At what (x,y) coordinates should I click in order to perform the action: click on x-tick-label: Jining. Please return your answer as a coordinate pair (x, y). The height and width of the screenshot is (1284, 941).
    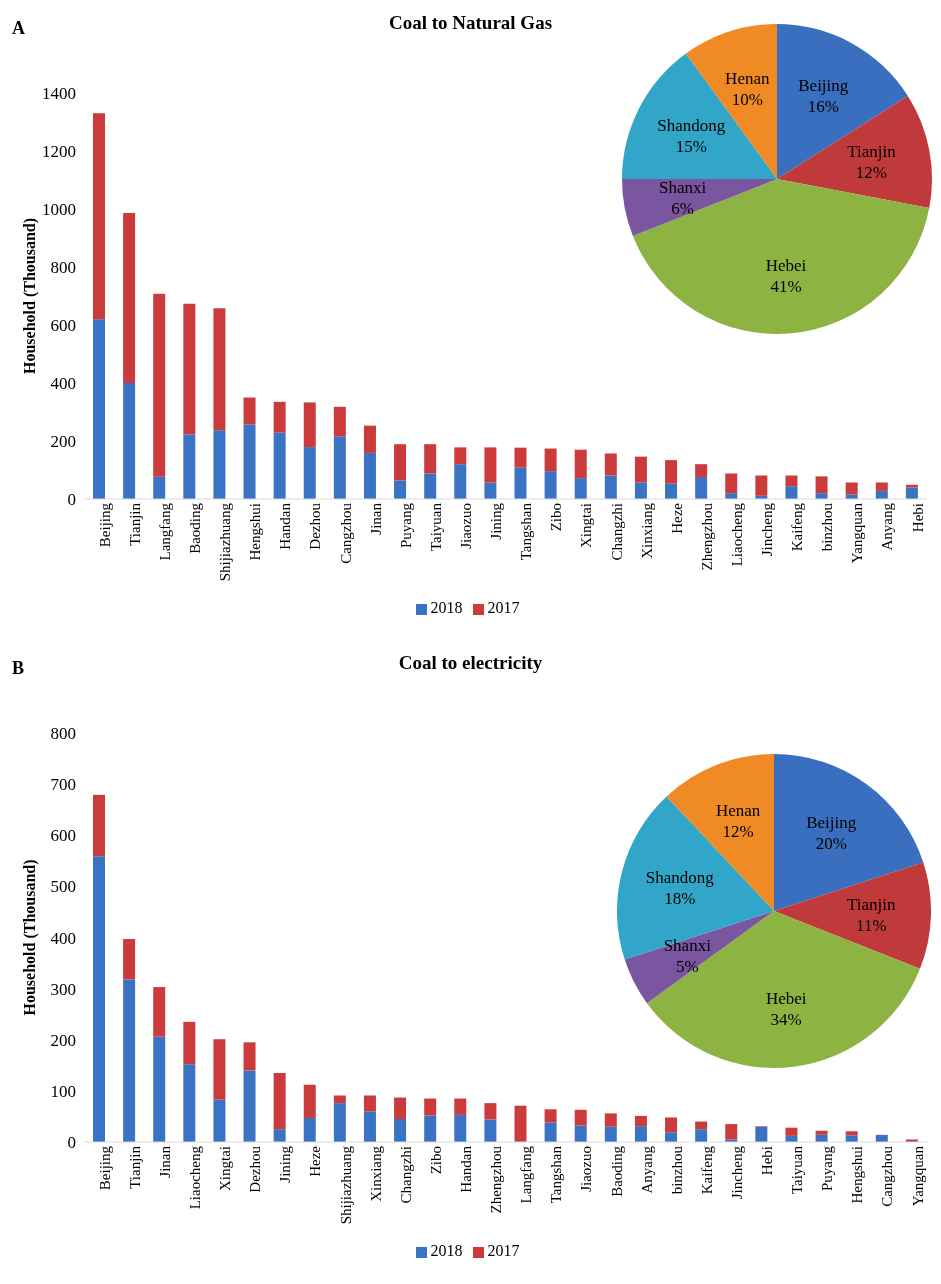
    Looking at the image, I should click on (496, 521).